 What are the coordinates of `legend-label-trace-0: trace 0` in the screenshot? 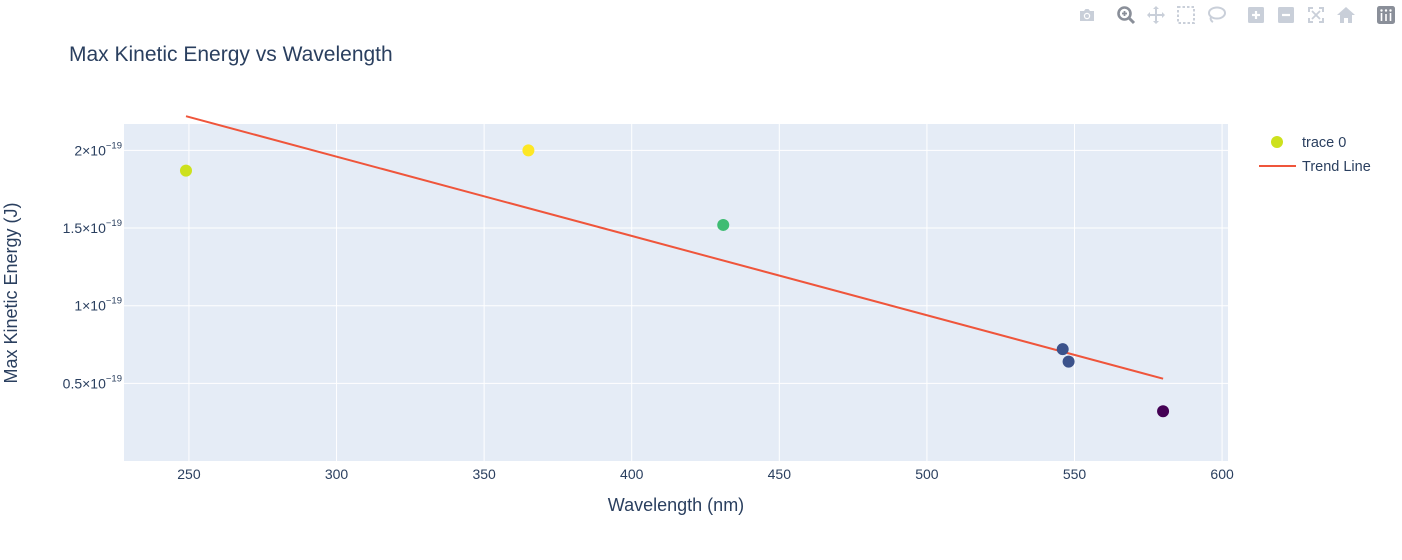 It's located at (1324, 143).